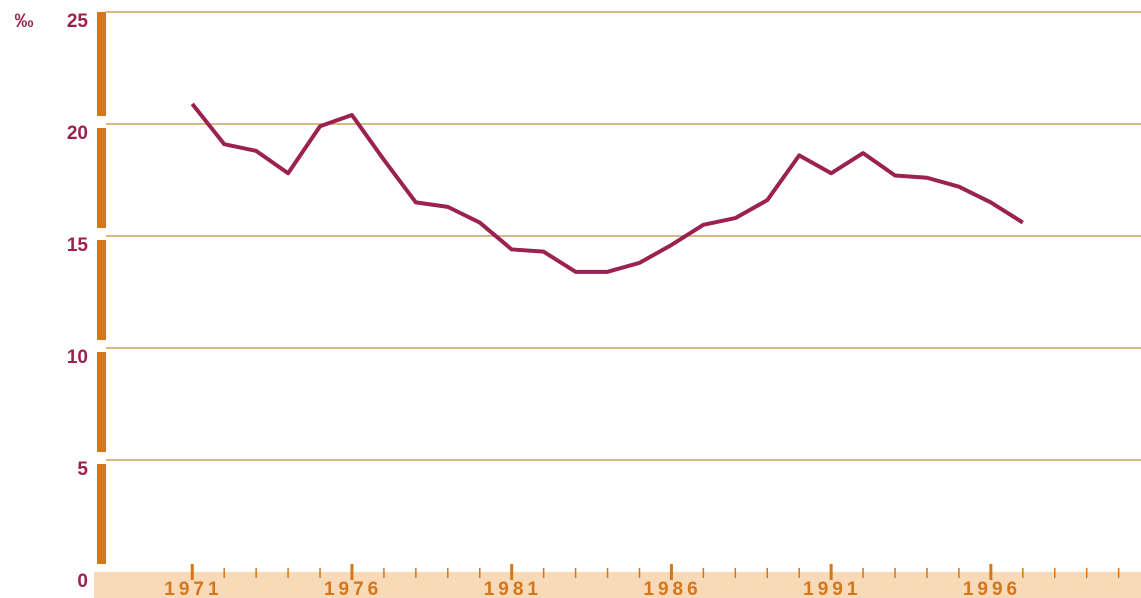  I want to click on y-tick-label: 20, so click(77, 133).